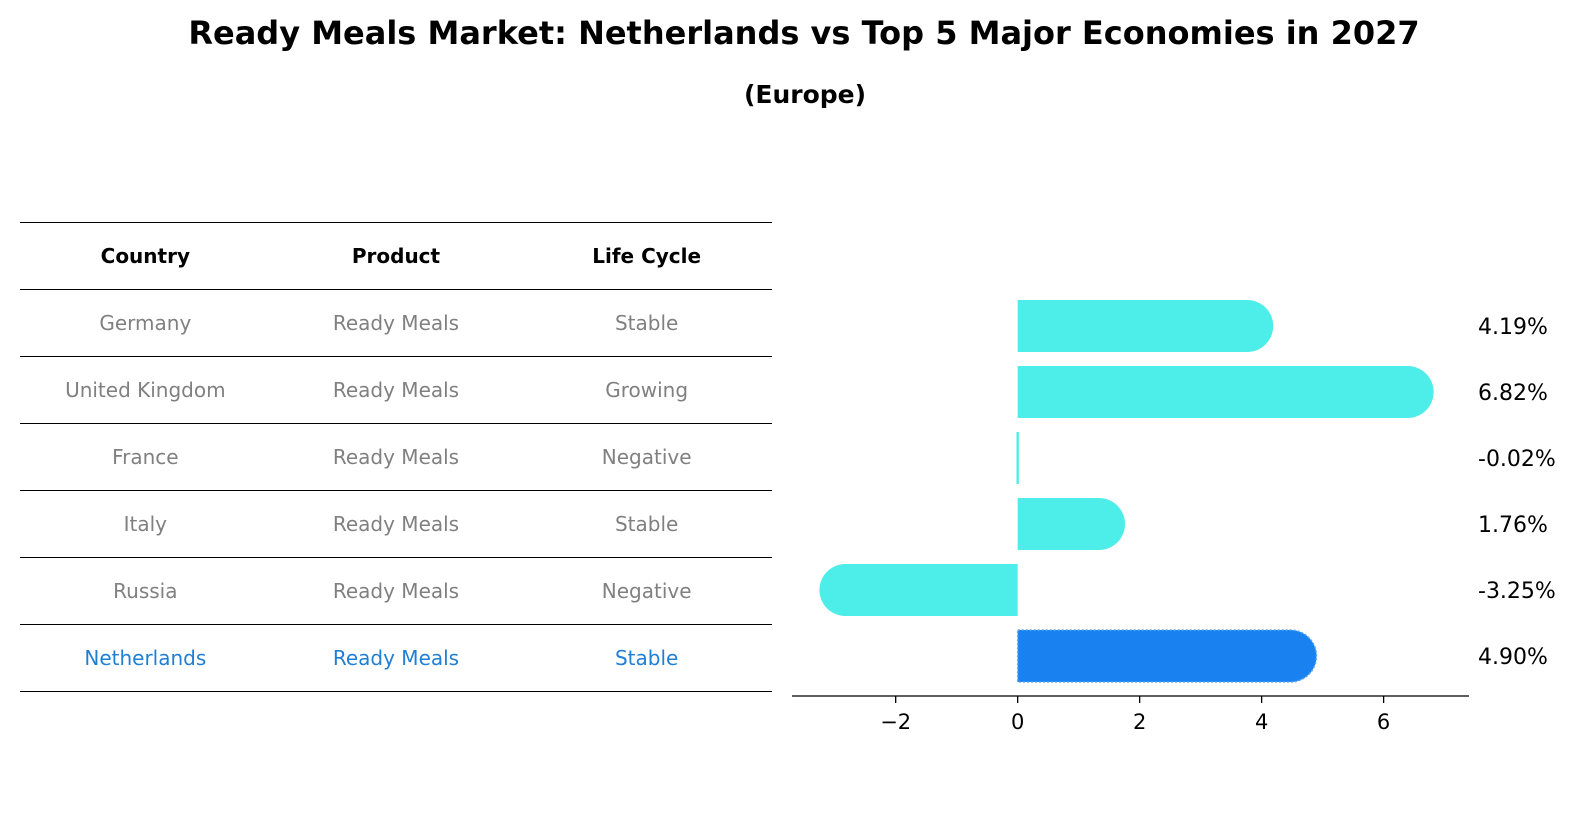 The width and height of the screenshot is (1596, 823). Describe the element at coordinates (145, 457) in the screenshot. I see `cell-country: France` at that location.